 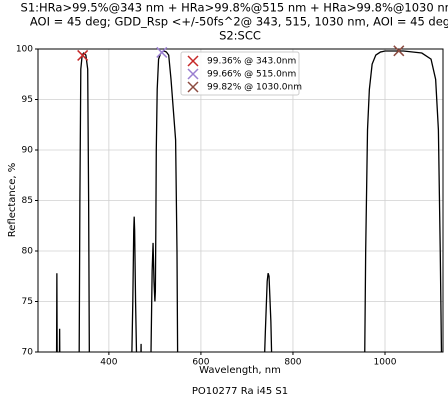 I want to click on y-tick-label: 90, so click(x=28, y=151).